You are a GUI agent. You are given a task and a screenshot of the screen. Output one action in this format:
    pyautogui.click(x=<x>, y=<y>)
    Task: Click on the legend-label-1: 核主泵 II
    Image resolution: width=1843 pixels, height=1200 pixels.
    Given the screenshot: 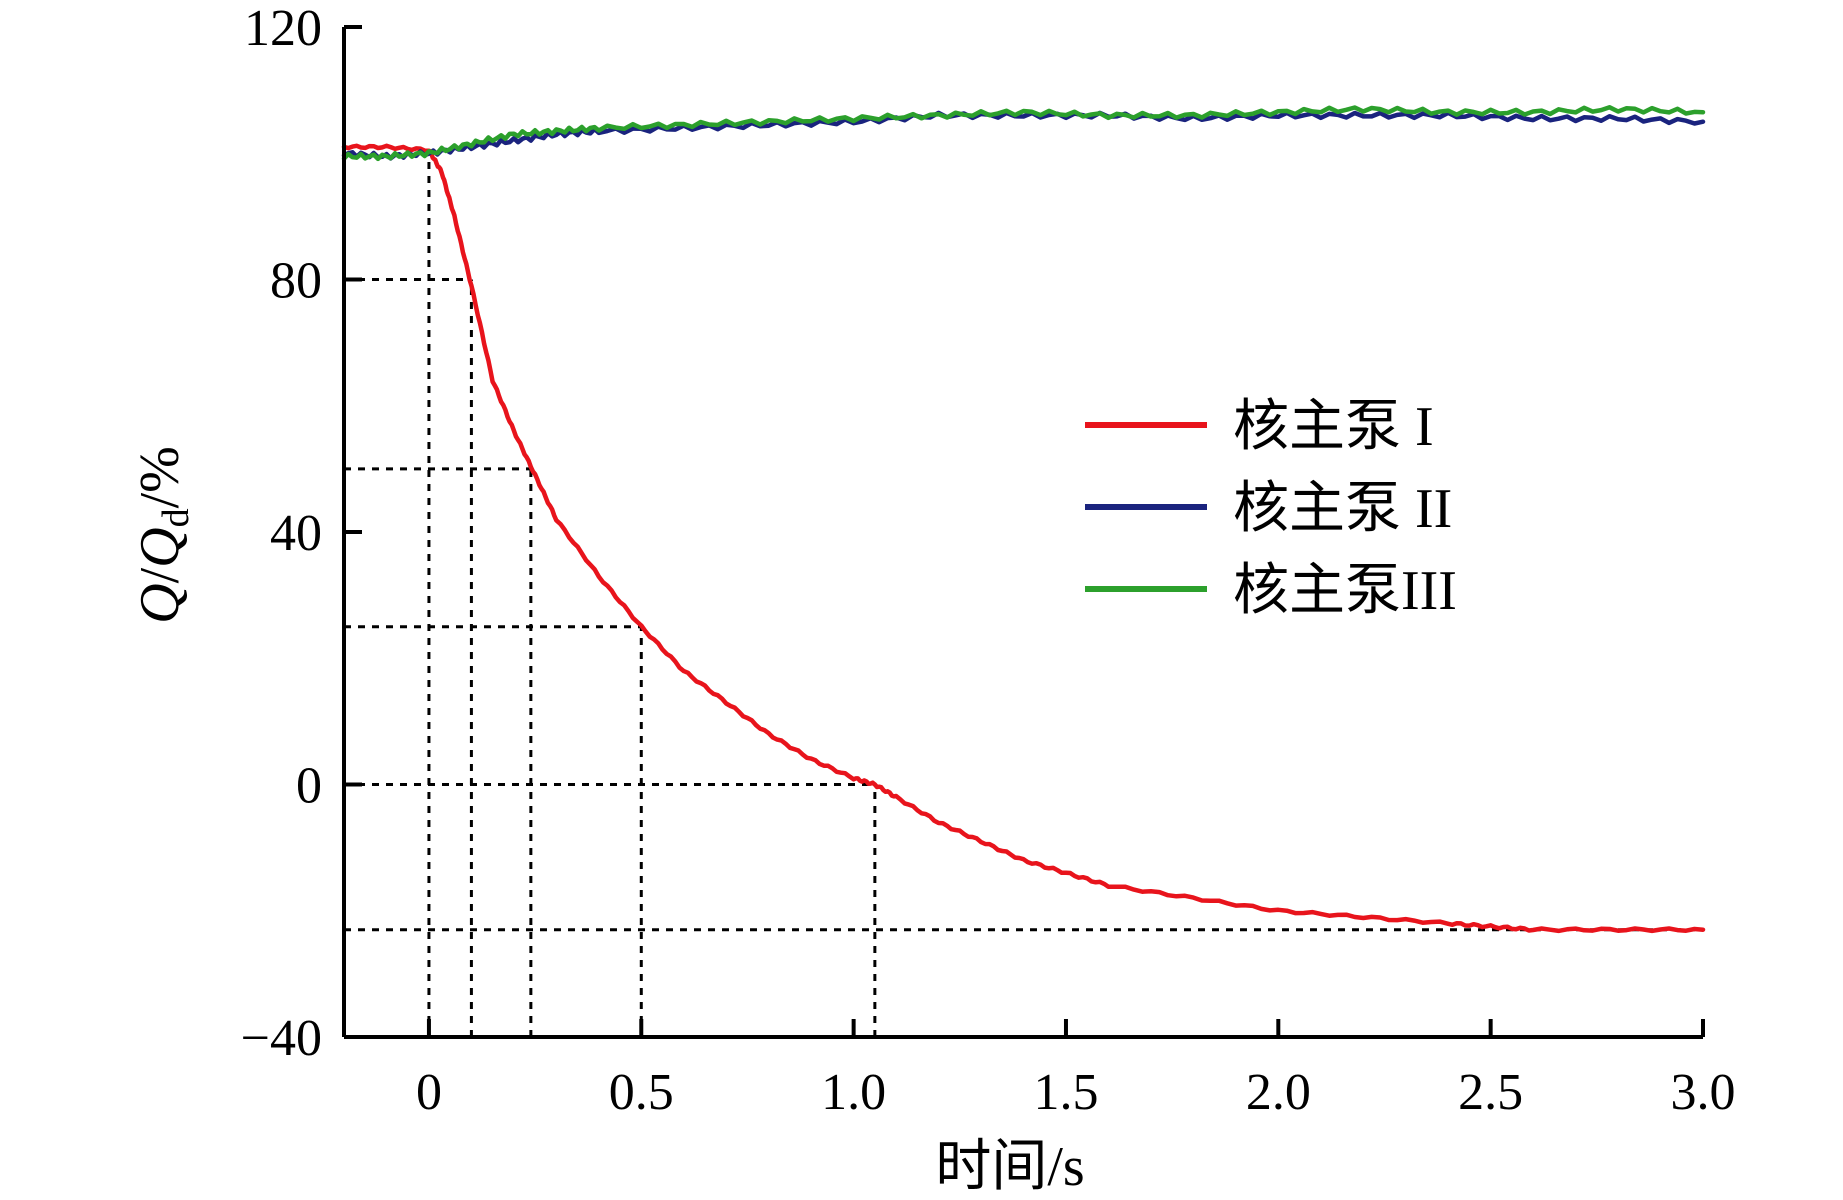 What is the action you would take?
    pyautogui.click(x=1342, y=509)
    